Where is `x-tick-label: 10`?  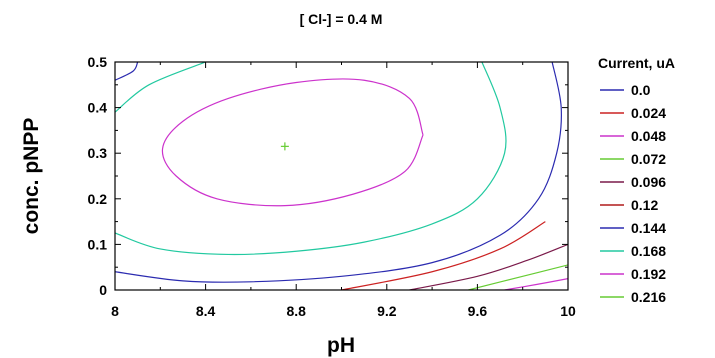
x-tick-label: 10 is located at coordinates (568, 311).